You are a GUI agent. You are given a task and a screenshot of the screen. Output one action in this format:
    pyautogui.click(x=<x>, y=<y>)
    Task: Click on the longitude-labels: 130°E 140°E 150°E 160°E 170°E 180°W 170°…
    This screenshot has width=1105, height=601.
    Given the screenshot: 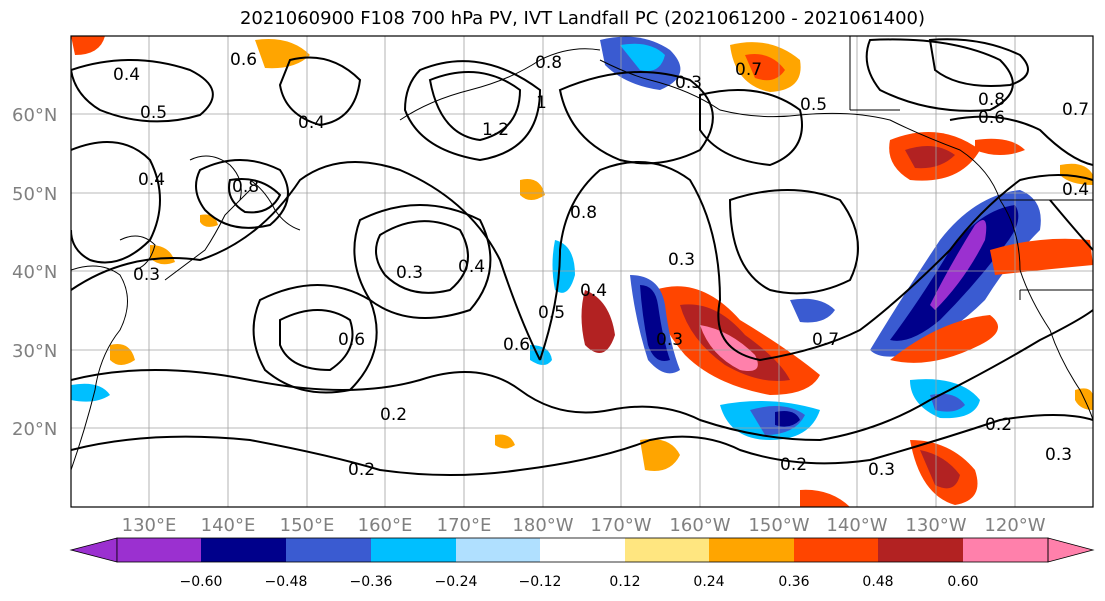 What is the action you would take?
    pyautogui.click(x=584, y=525)
    